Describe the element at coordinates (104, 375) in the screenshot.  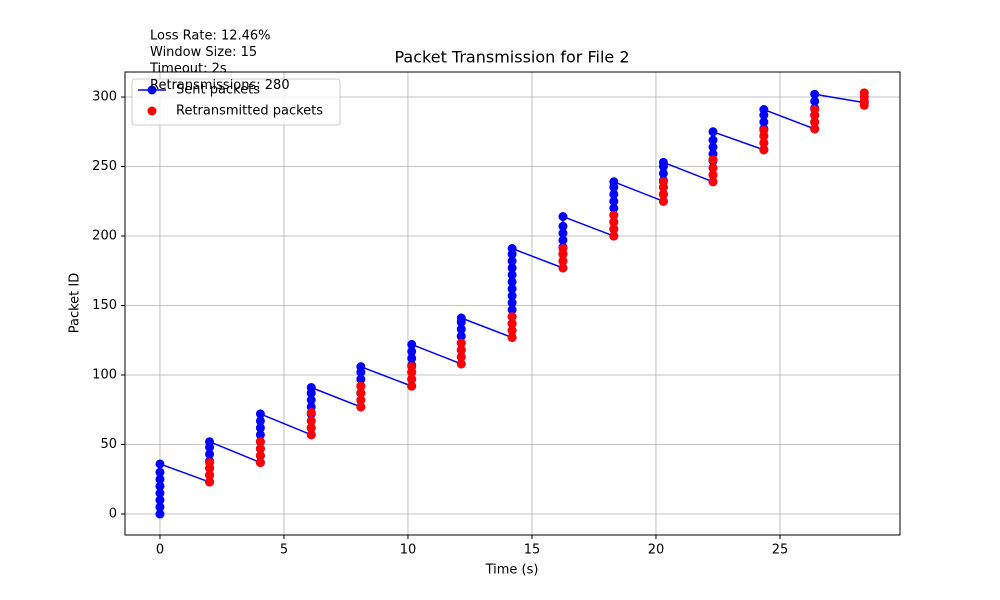
I see `y-tick-label: 100` at that location.